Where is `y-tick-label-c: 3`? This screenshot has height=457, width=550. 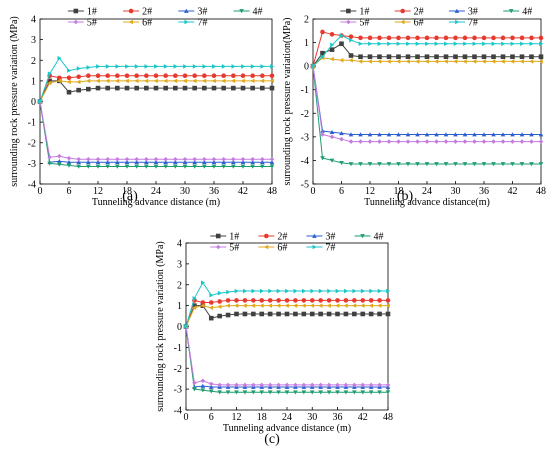 y-tick-label-c: 3 is located at coordinates (179, 264).